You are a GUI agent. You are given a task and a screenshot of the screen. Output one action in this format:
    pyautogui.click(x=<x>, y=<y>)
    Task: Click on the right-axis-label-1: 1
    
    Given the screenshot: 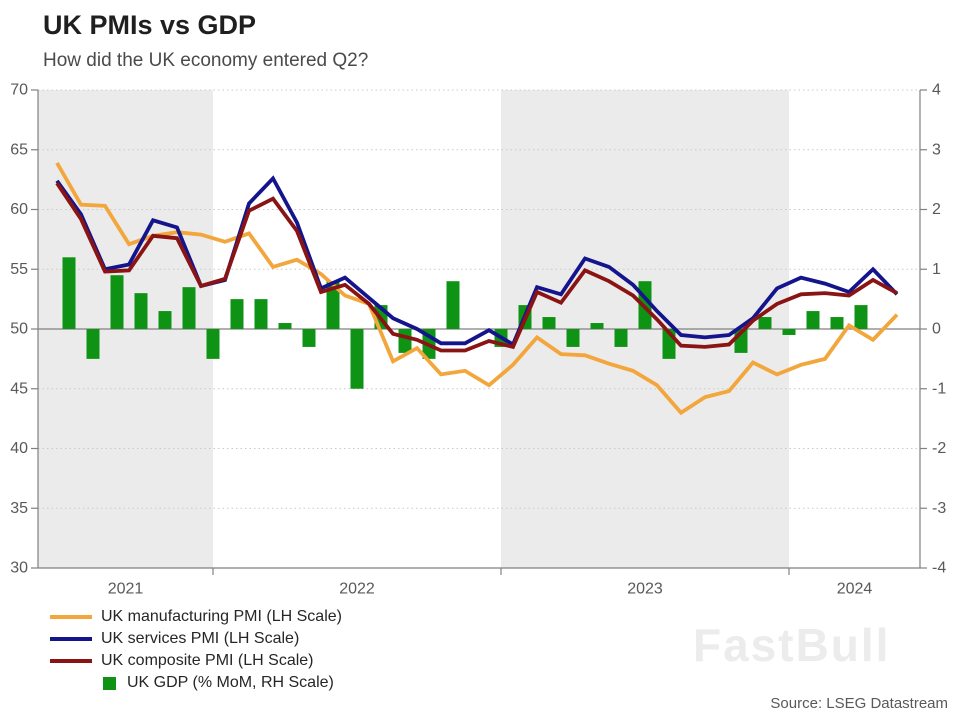 What is the action you would take?
    pyautogui.click(x=936, y=269)
    